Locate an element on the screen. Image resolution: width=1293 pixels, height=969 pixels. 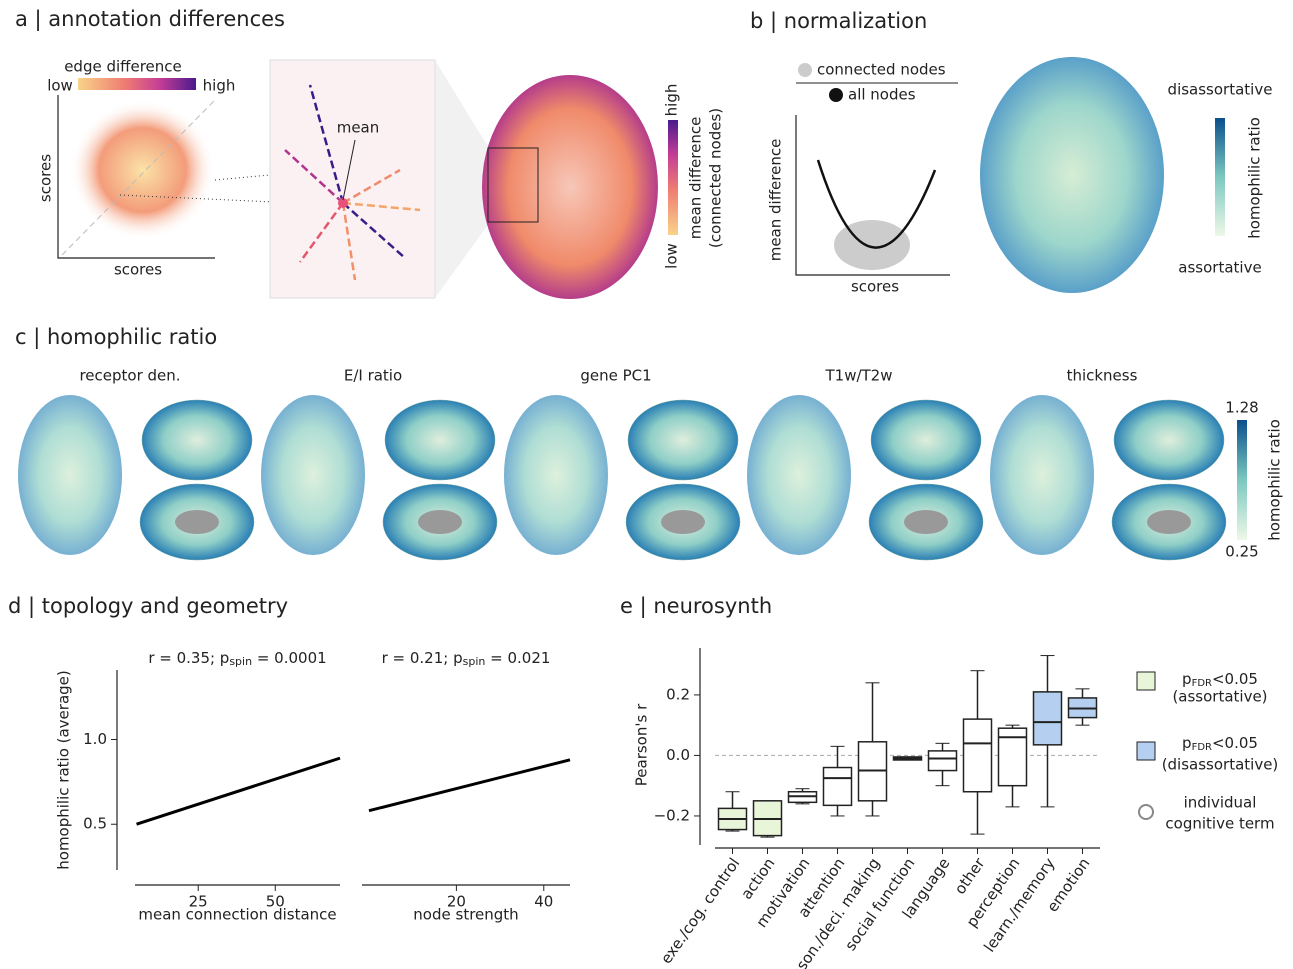
colorbar-min: 0.25 is located at coordinates (1241, 552).